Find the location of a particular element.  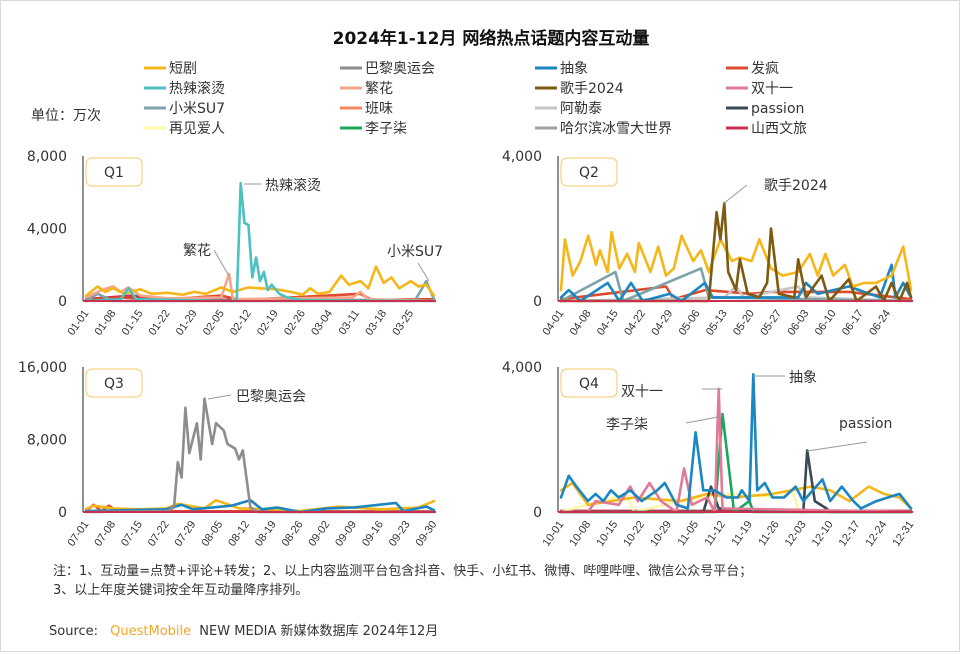

annotation-label: 繁花 is located at coordinates (197, 251).